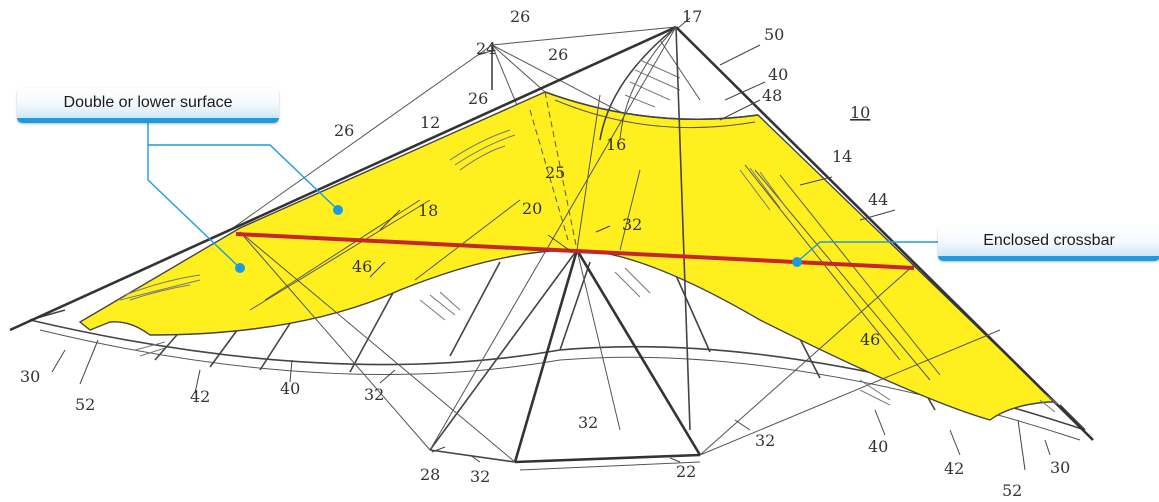 The image size is (1159, 502). What do you see at coordinates (480, 476) in the screenshot?
I see `ref-32-bottom: 32` at bounding box center [480, 476].